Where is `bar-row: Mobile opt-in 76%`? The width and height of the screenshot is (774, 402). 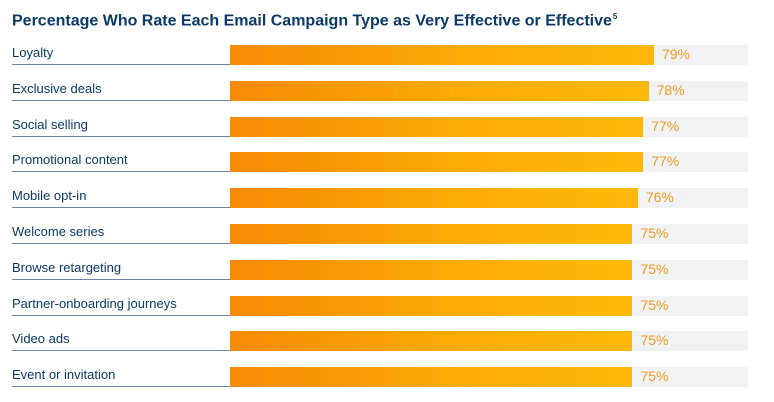
bar-row: Mobile opt-in 76% is located at coordinates (387, 197).